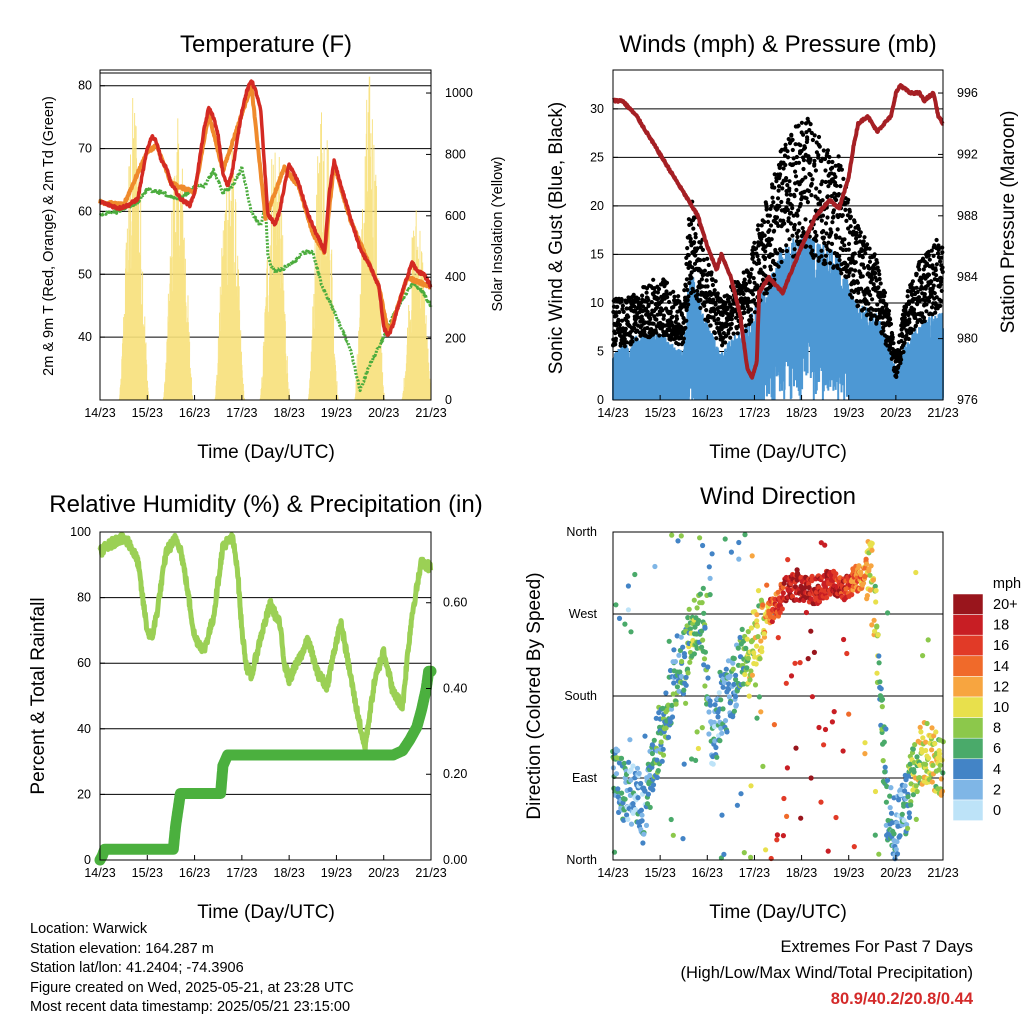  I want to click on humidity-ytick-label: 80, so click(84, 598).